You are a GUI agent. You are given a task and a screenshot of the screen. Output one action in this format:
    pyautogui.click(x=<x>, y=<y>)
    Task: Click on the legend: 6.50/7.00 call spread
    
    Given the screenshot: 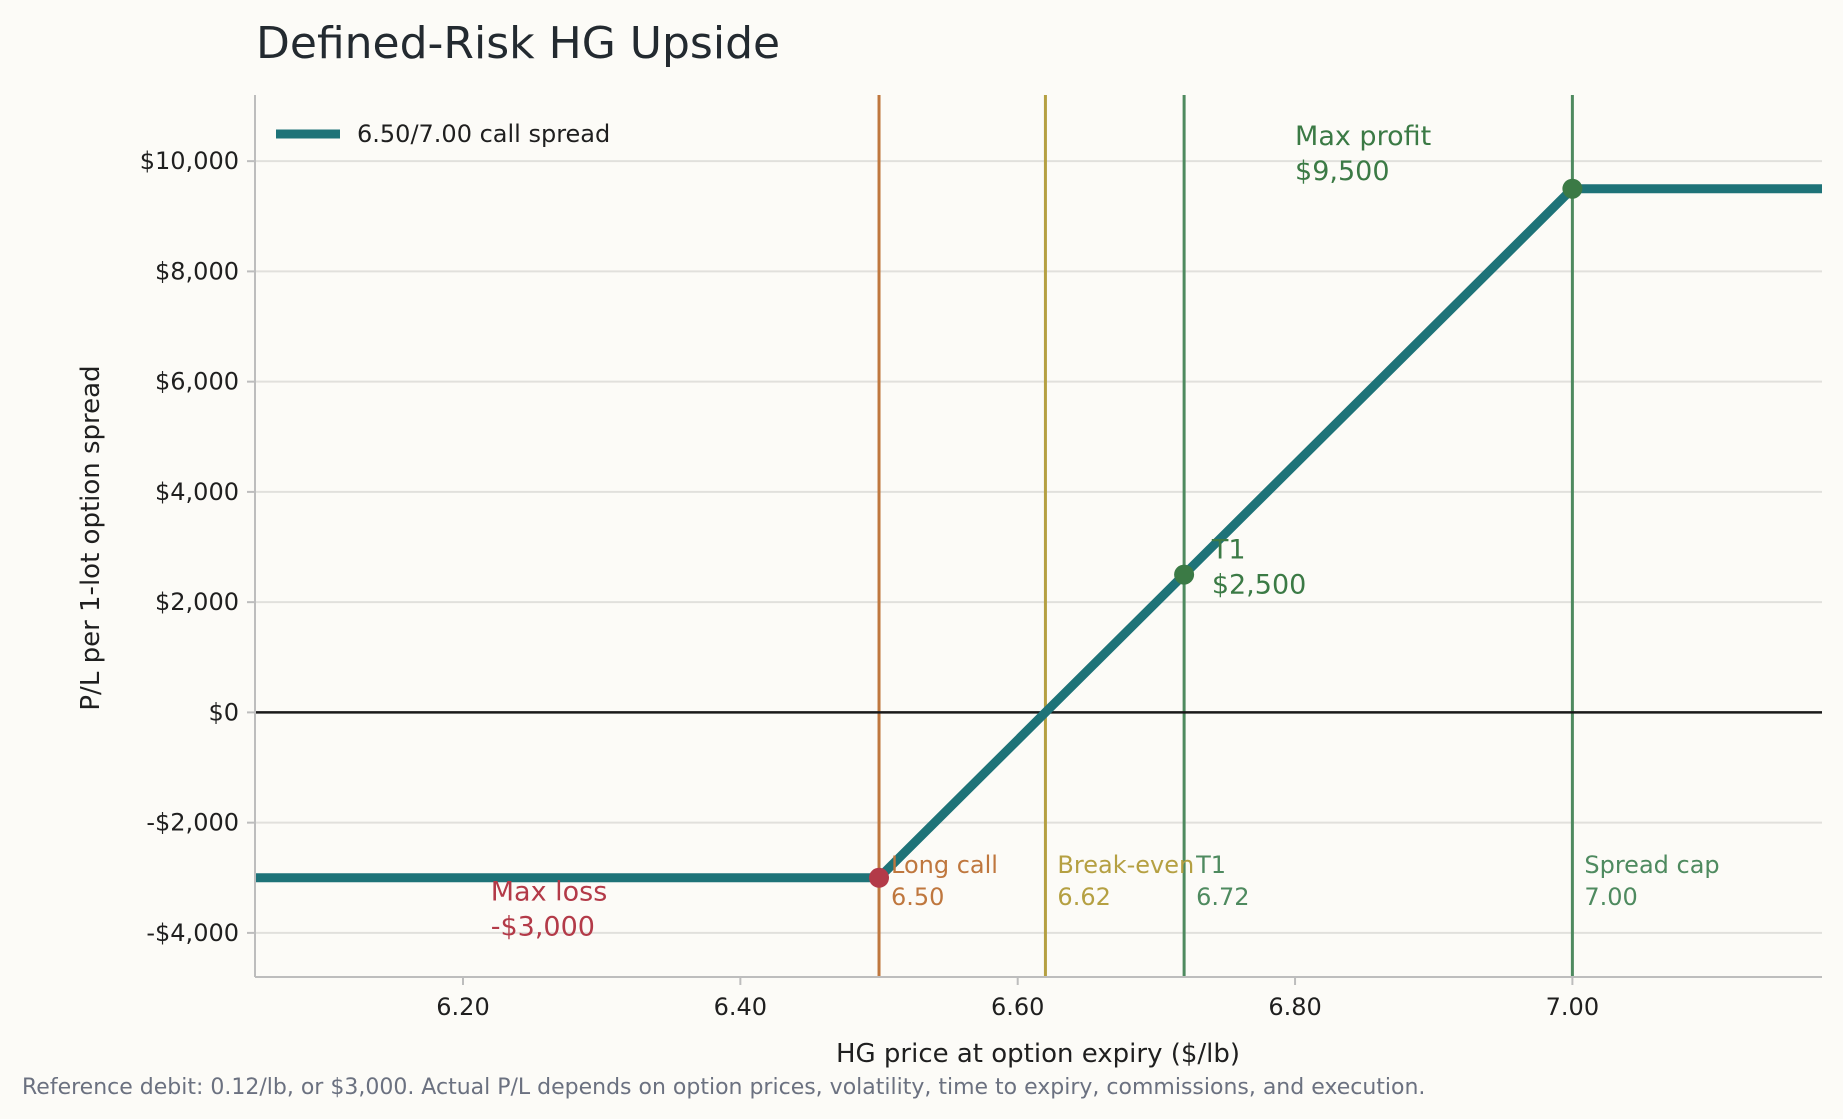 What is the action you would take?
    pyautogui.click(x=443, y=134)
    